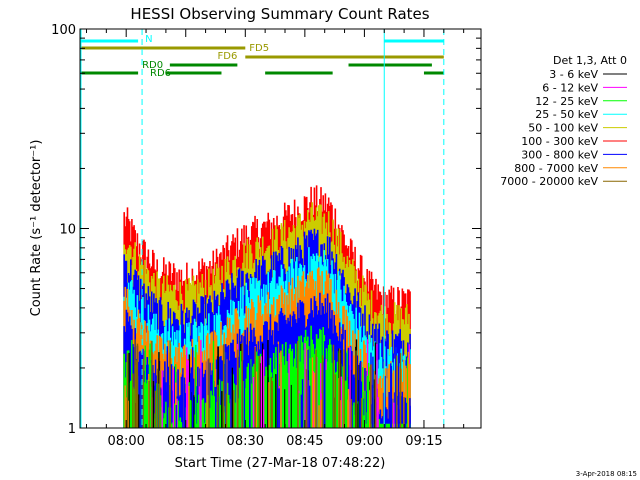  Describe the element at coordinates (559, 141) in the screenshot. I see `legend-label: 100 - 300 keV` at that location.